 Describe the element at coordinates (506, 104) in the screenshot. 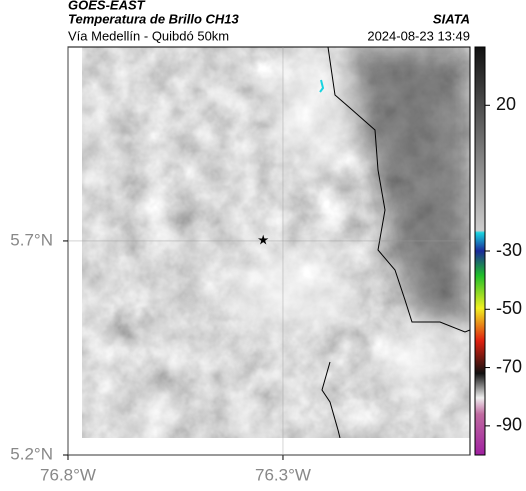

I see `colorbar-label: 20` at that location.